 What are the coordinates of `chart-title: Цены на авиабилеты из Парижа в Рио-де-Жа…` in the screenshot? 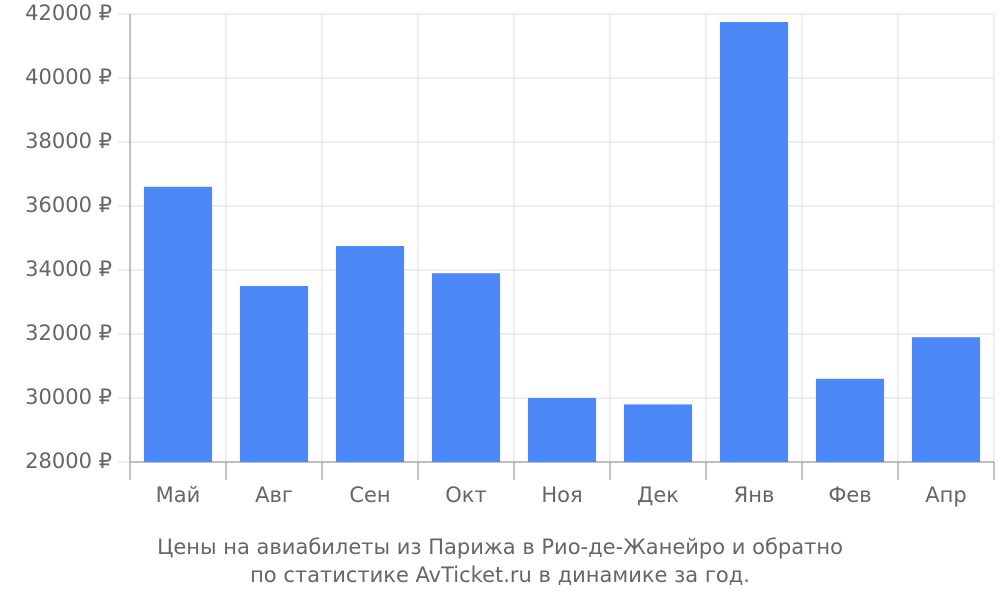 It's located at (500, 547).